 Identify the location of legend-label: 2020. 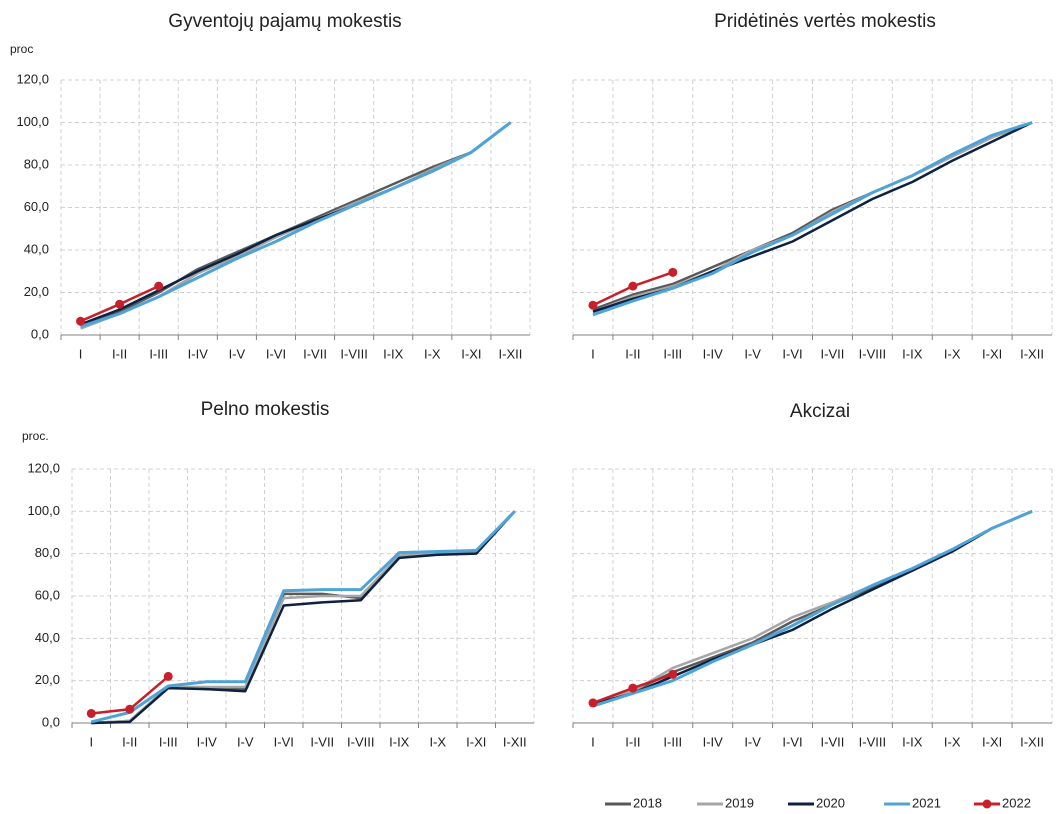
(830, 802).